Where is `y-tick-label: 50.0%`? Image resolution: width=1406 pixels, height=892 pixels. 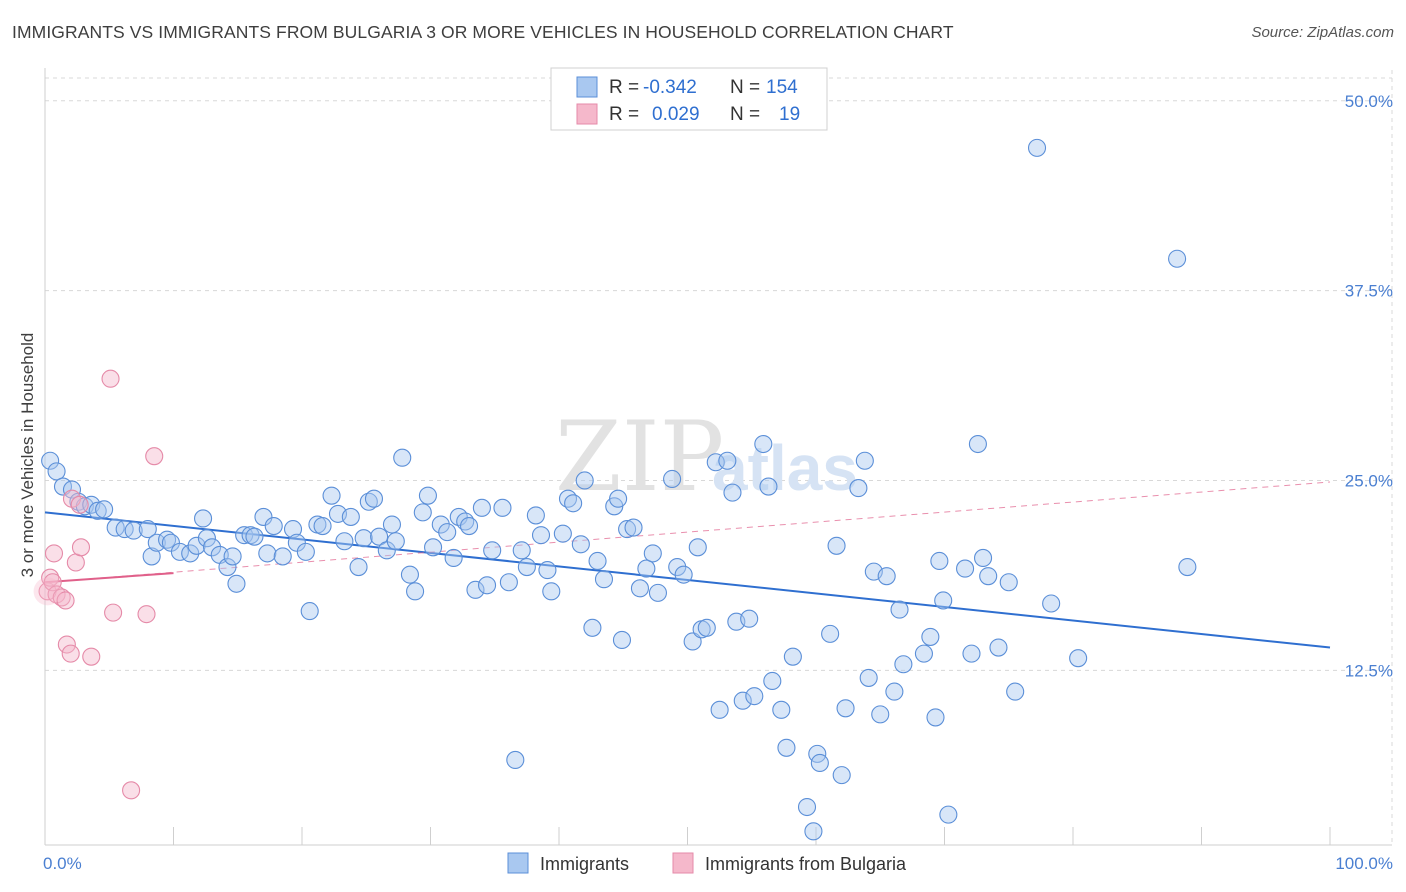 y-tick-label: 50.0% is located at coordinates (1369, 101).